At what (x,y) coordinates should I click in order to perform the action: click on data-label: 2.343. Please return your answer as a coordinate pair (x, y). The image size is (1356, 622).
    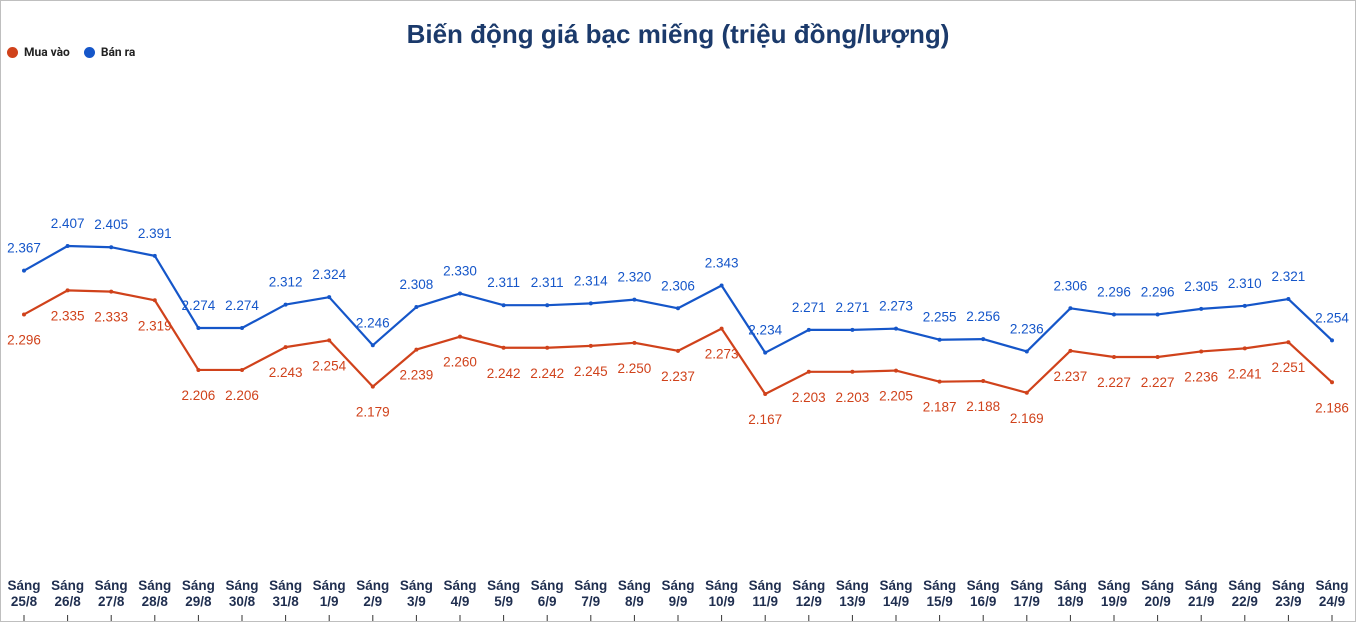
    Looking at the image, I should click on (722, 262).